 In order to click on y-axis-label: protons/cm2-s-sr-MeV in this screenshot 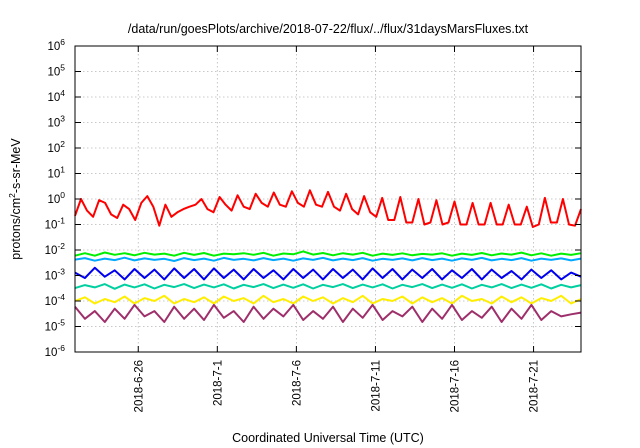, I will do `click(15, 199)`.